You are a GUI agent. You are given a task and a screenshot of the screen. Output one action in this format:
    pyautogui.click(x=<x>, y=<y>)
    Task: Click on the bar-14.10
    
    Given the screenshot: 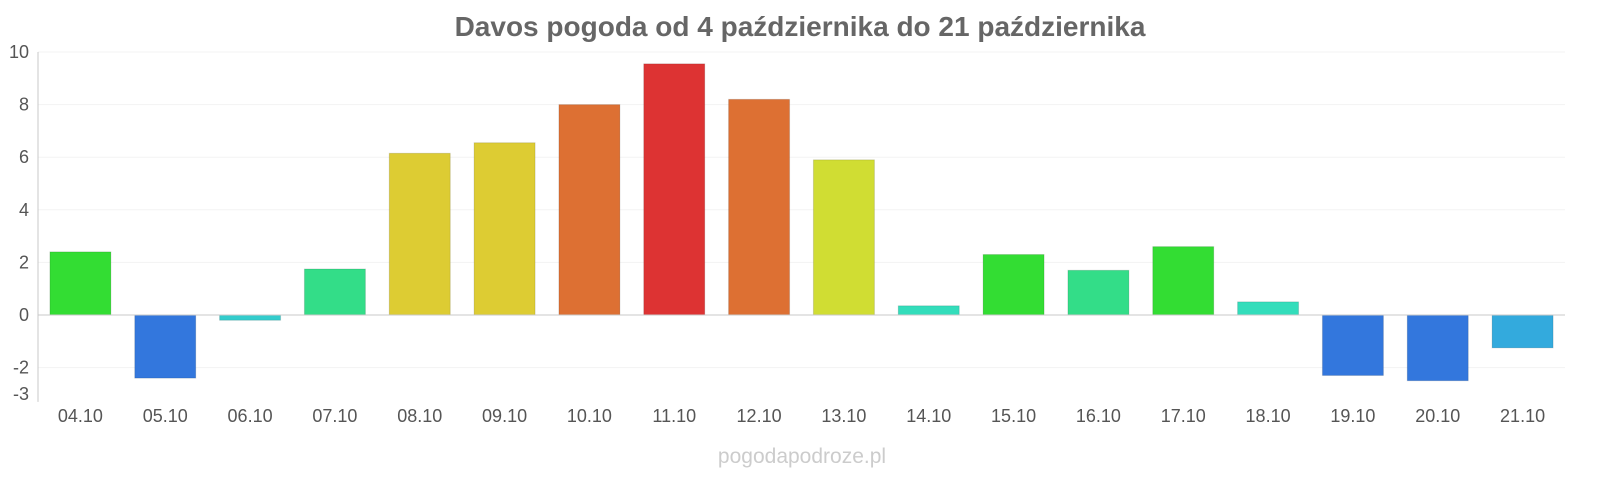 What is the action you would take?
    pyautogui.click(x=928, y=310)
    